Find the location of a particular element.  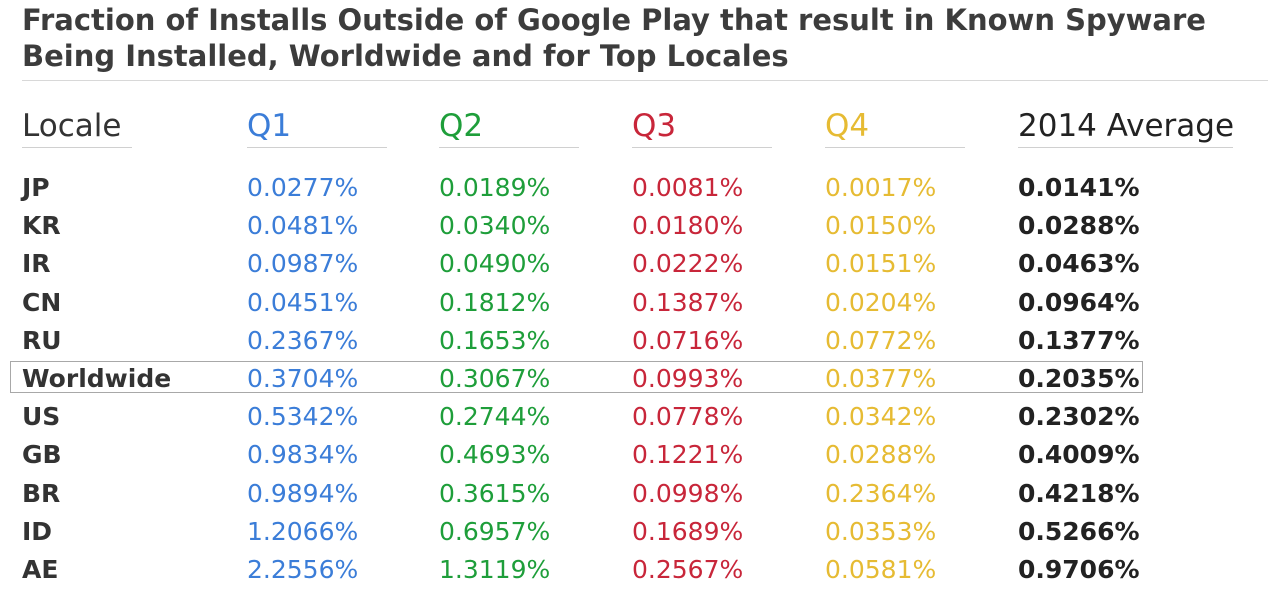

value-cell-q3: 0.0180% is located at coordinates (688, 226).